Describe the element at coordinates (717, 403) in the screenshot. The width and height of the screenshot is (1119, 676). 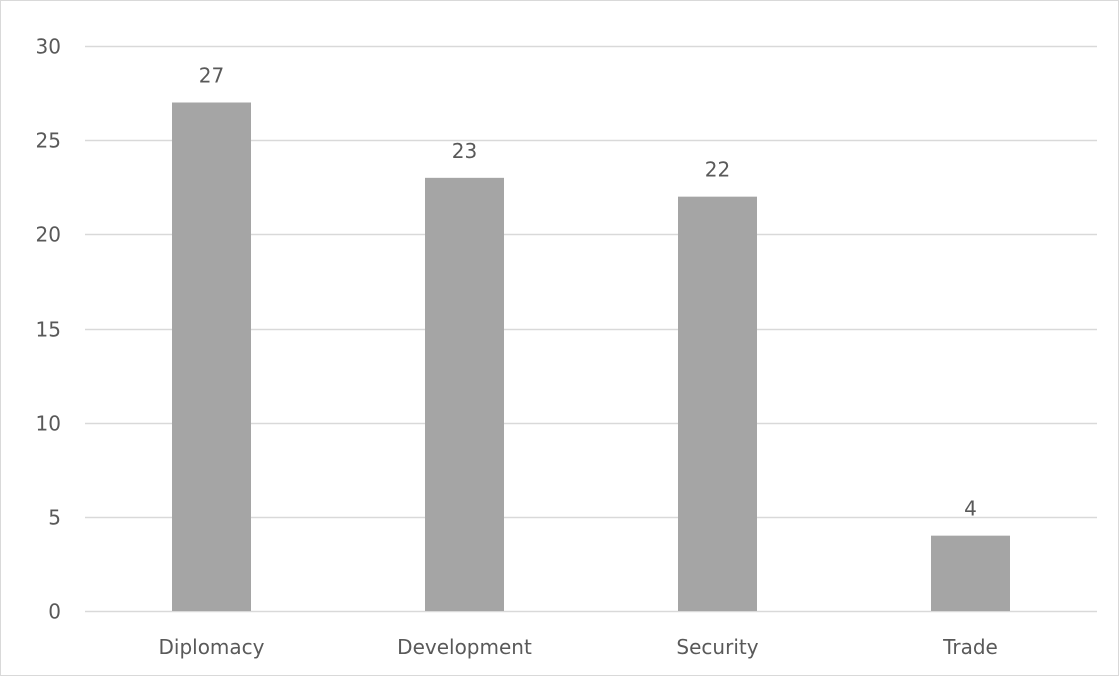
I see `bar-security` at that location.